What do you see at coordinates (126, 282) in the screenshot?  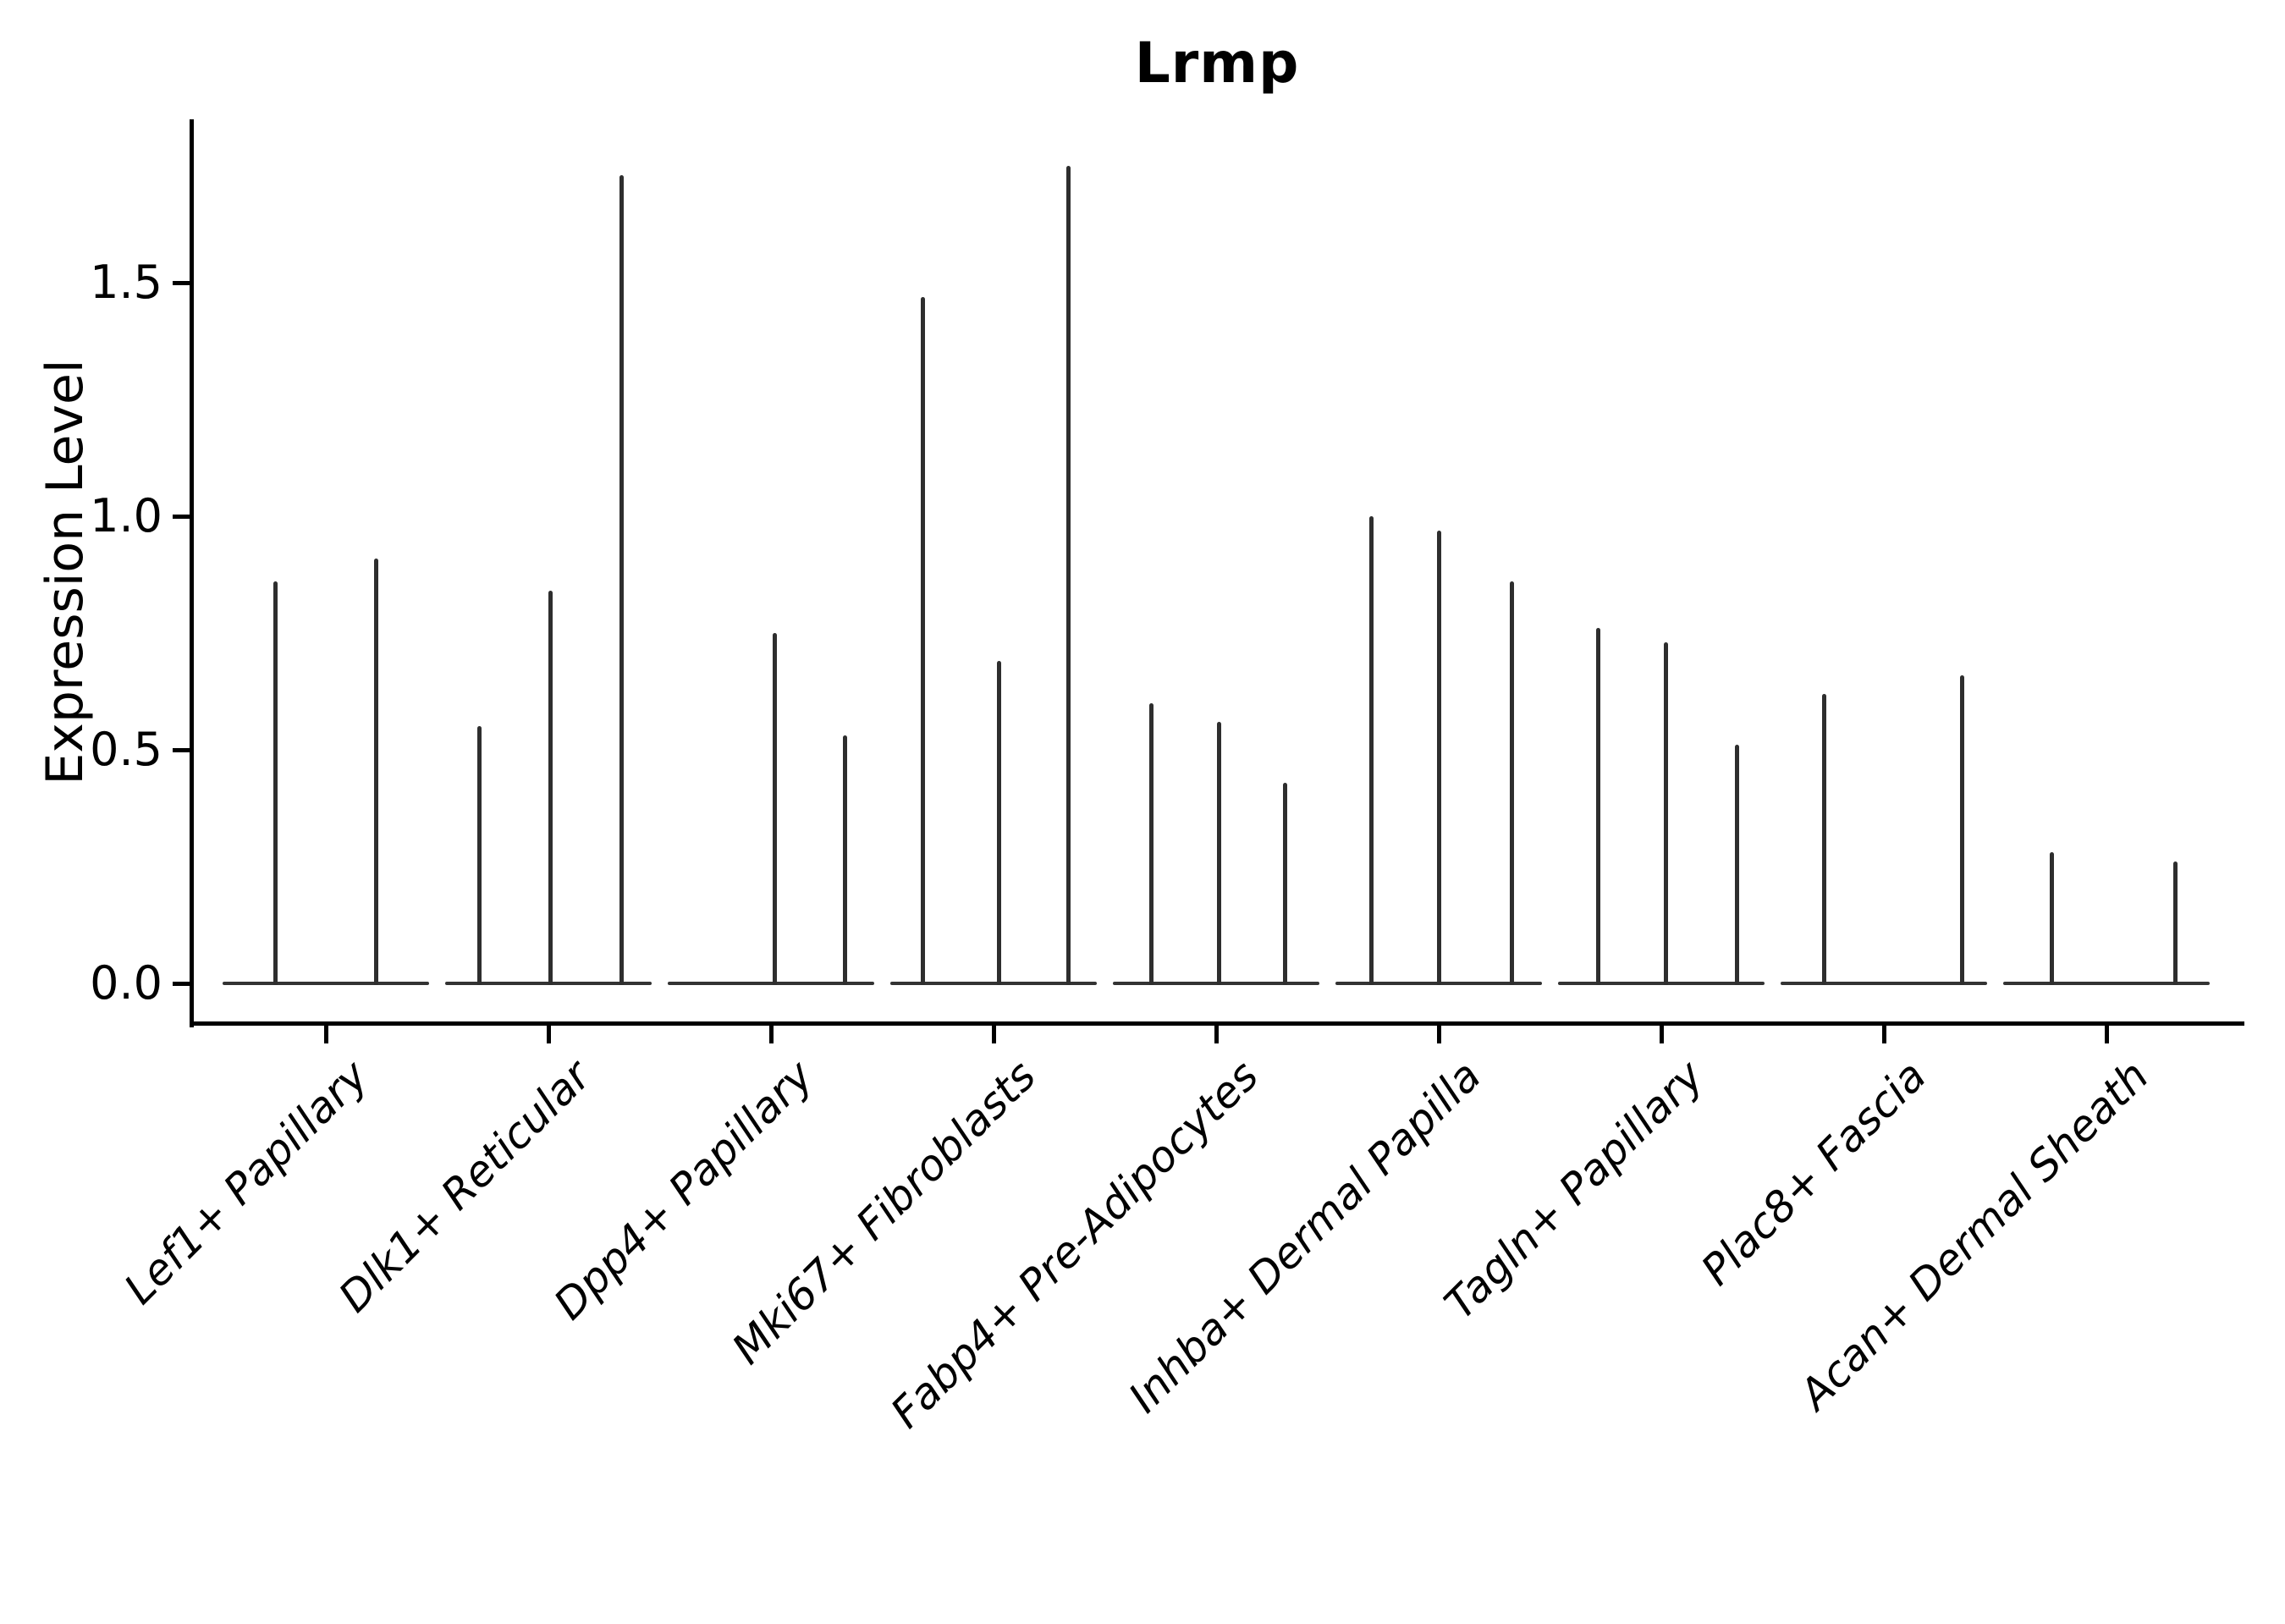 I see `y-tick-label: 1.5` at bounding box center [126, 282].